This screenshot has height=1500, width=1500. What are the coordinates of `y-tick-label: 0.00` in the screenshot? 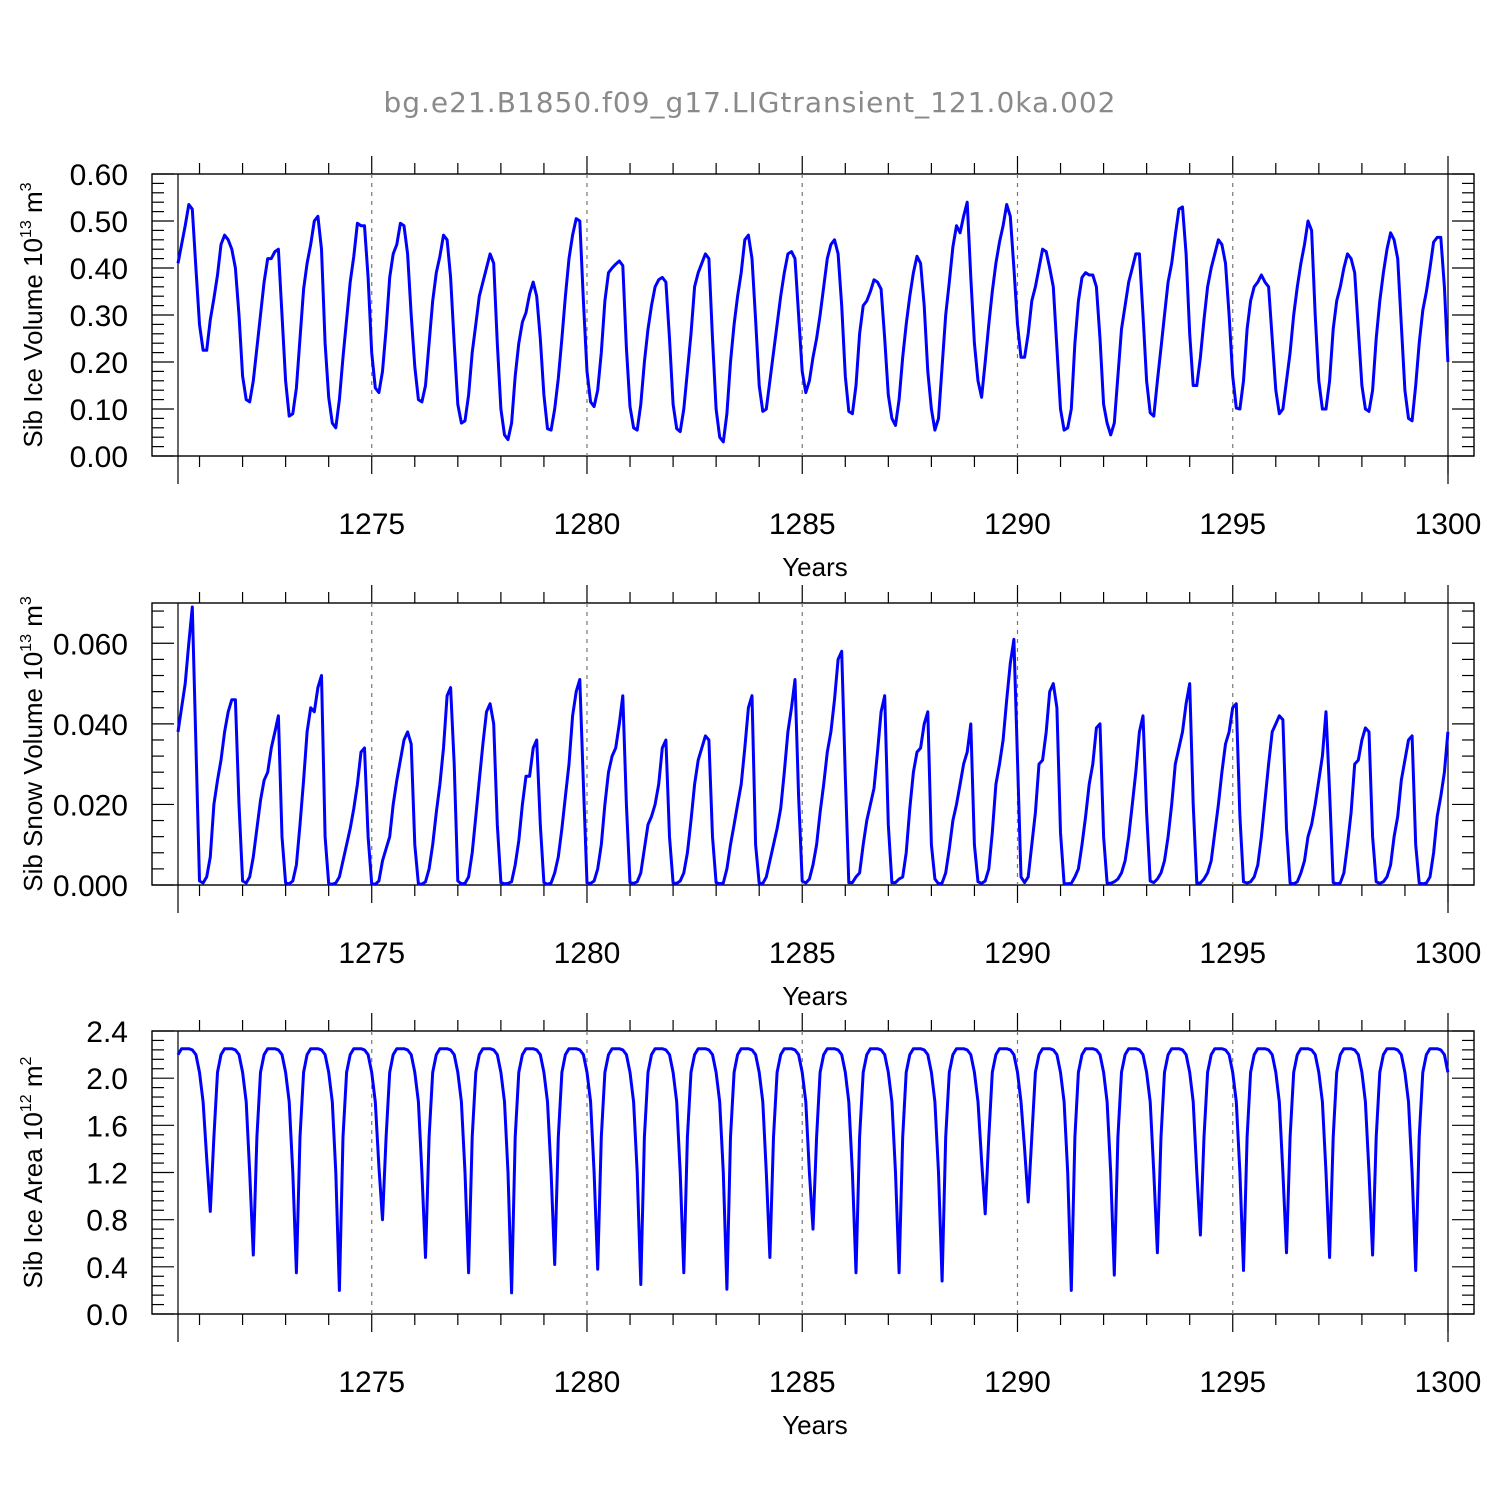 It's located at (99, 457).